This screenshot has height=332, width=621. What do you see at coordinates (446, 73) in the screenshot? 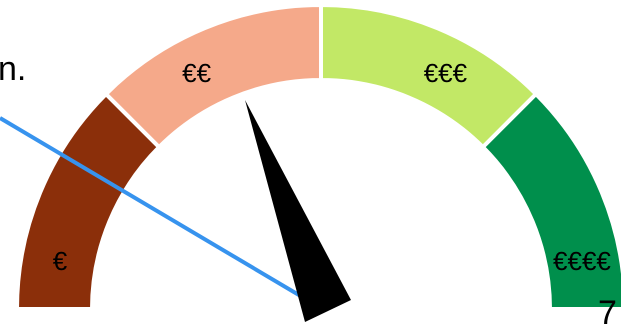
I see `label-three-euro: €€€` at bounding box center [446, 73].